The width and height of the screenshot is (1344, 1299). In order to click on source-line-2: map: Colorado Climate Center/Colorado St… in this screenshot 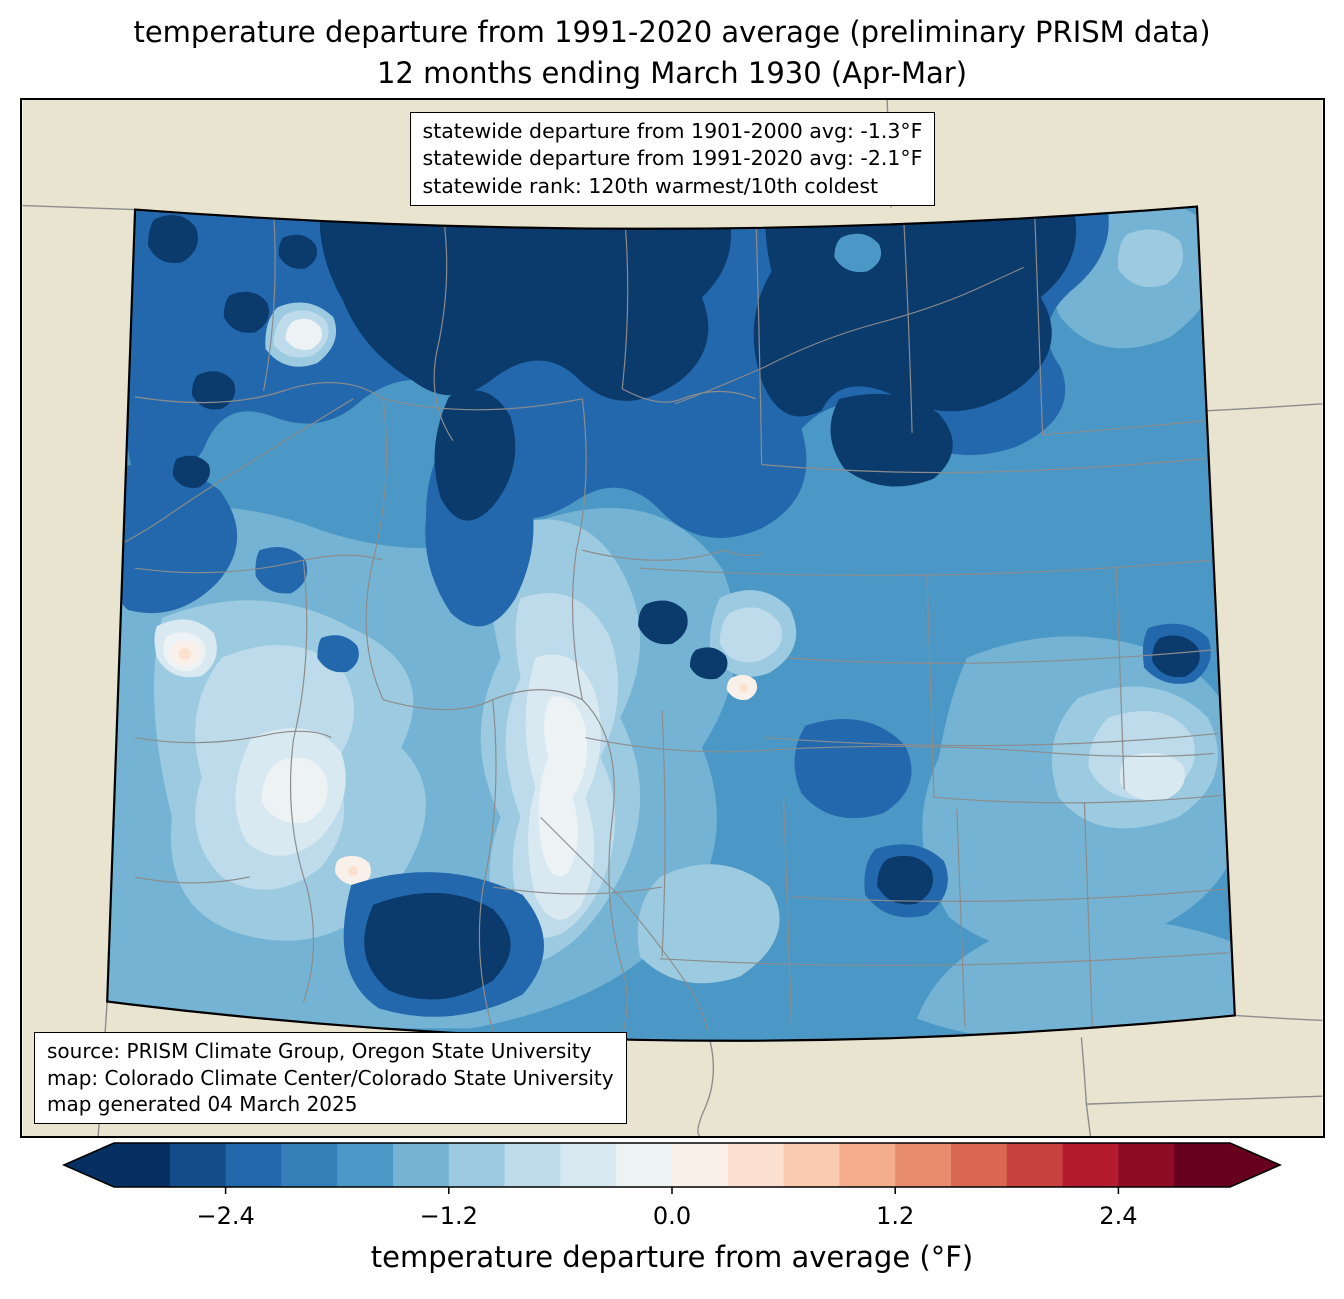, I will do `click(330, 1077)`.